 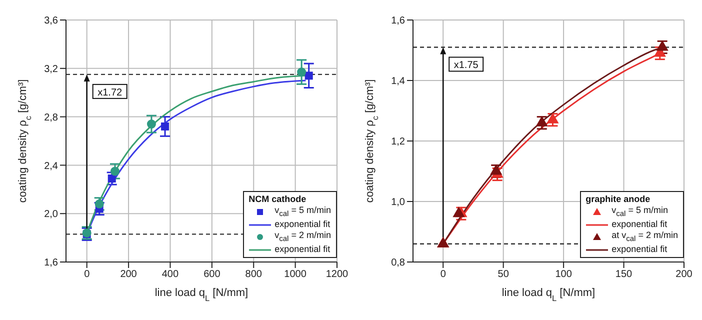 What do you see at coordinates (504, 274) in the screenshot?
I see `x-tick-label: 50` at bounding box center [504, 274].